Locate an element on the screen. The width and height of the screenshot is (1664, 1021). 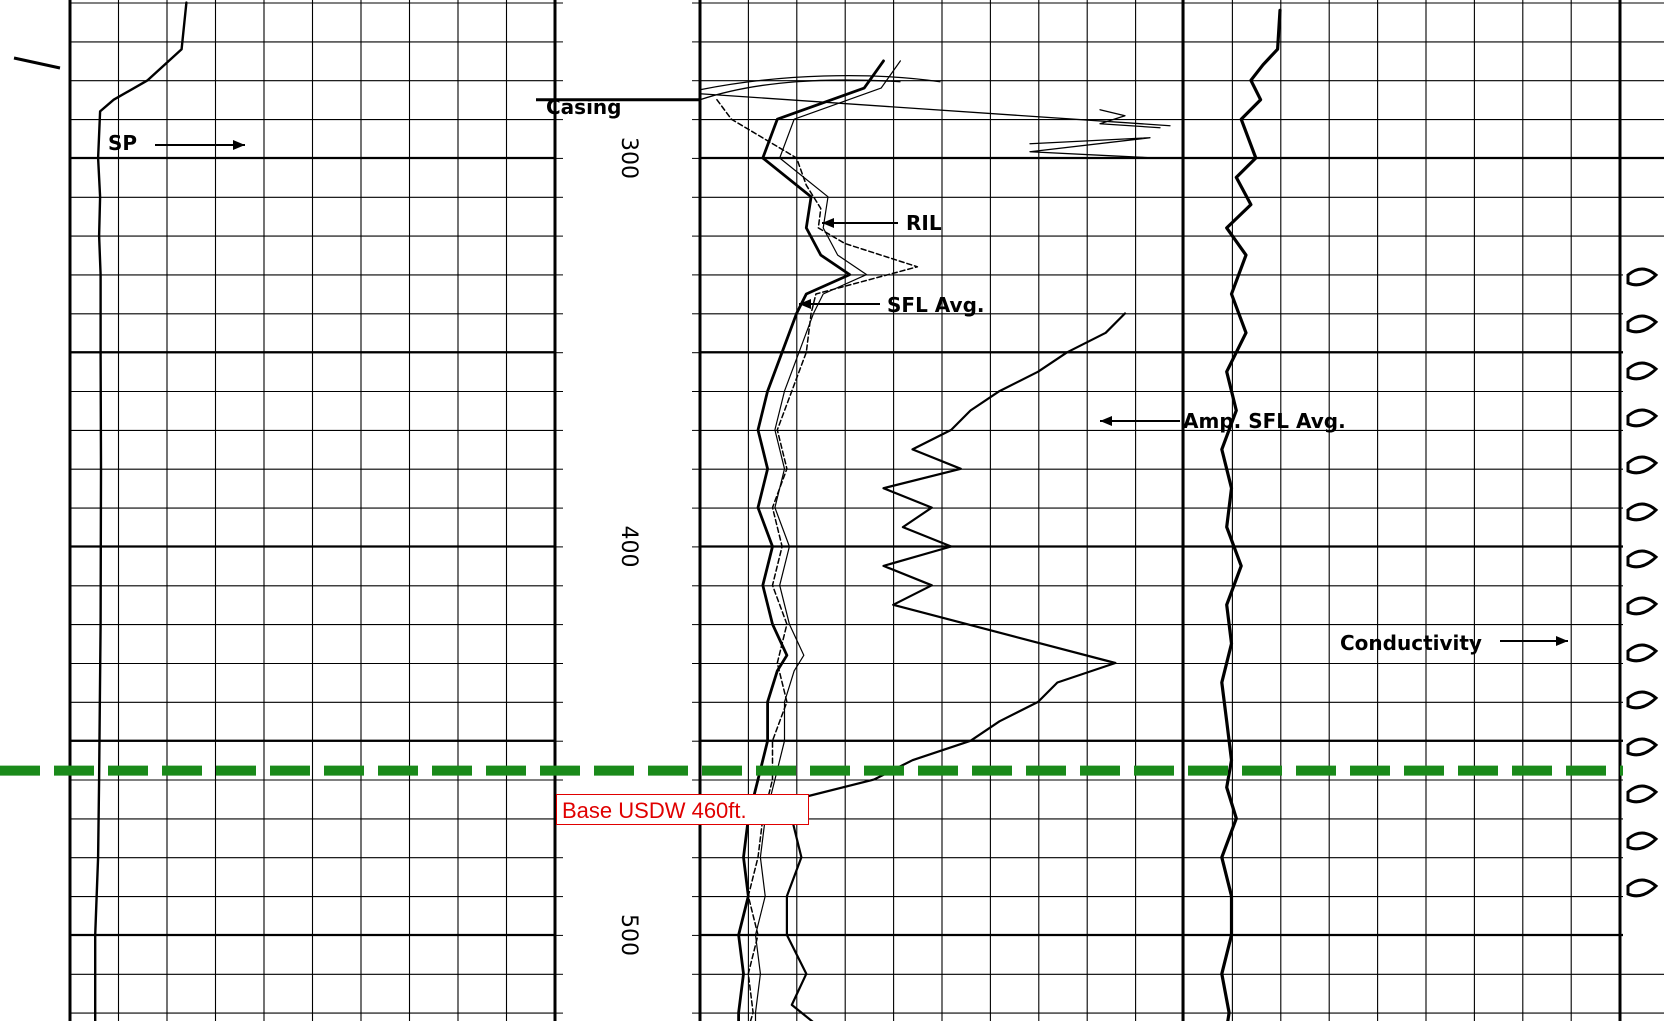
sfl-avg-label: SFL Avg. is located at coordinates (936, 305).